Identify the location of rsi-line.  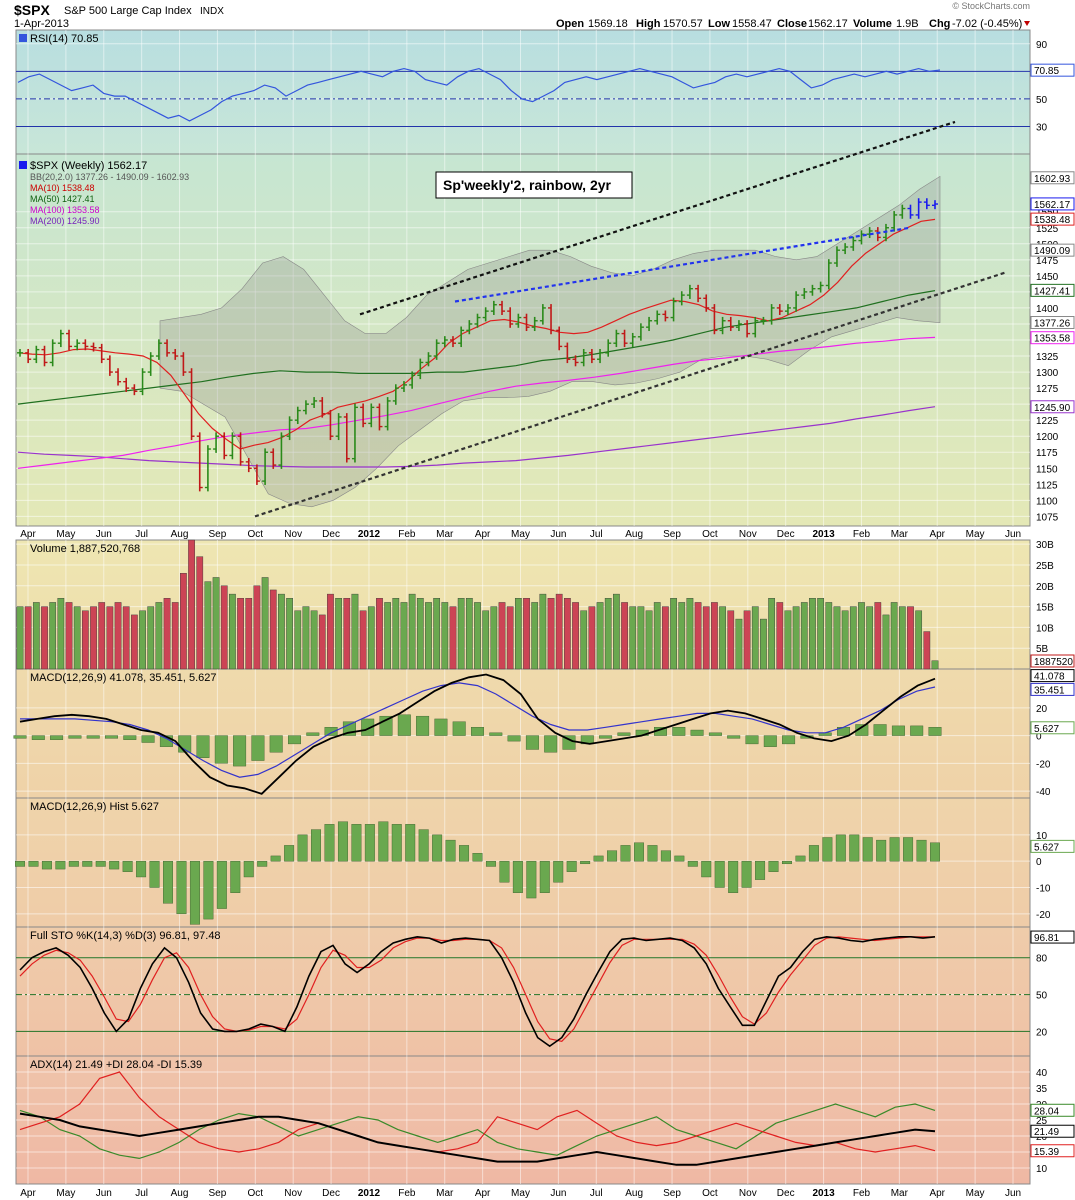
(479, 94).